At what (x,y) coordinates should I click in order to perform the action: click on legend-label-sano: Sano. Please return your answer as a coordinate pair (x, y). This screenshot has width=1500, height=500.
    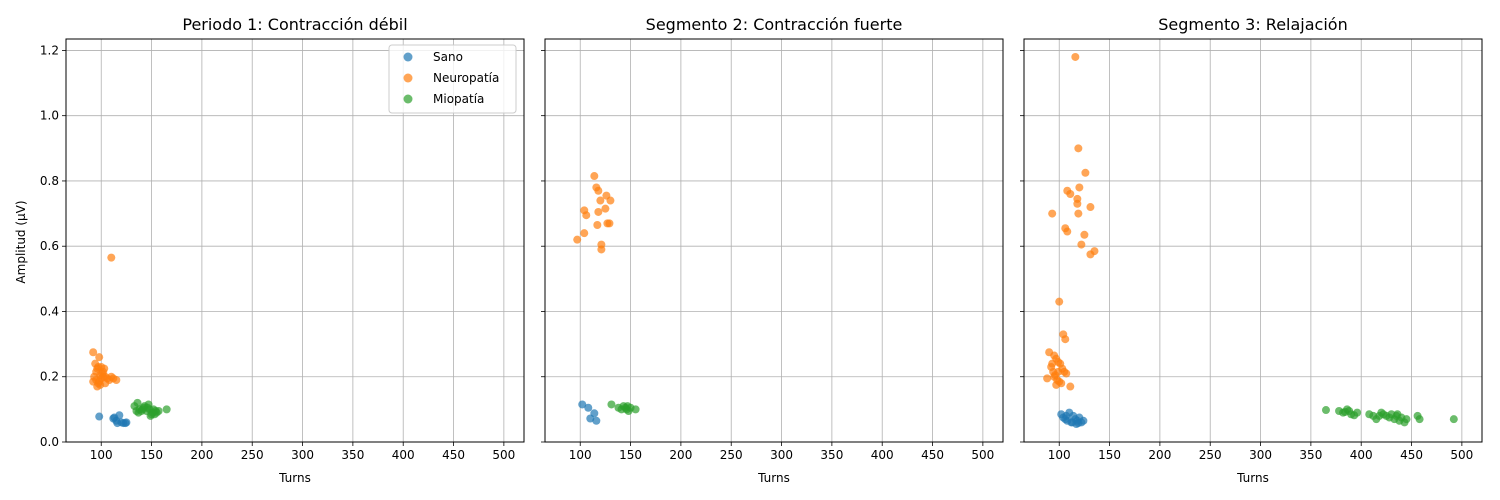
    Looking at the image, I should click on (448, 57).